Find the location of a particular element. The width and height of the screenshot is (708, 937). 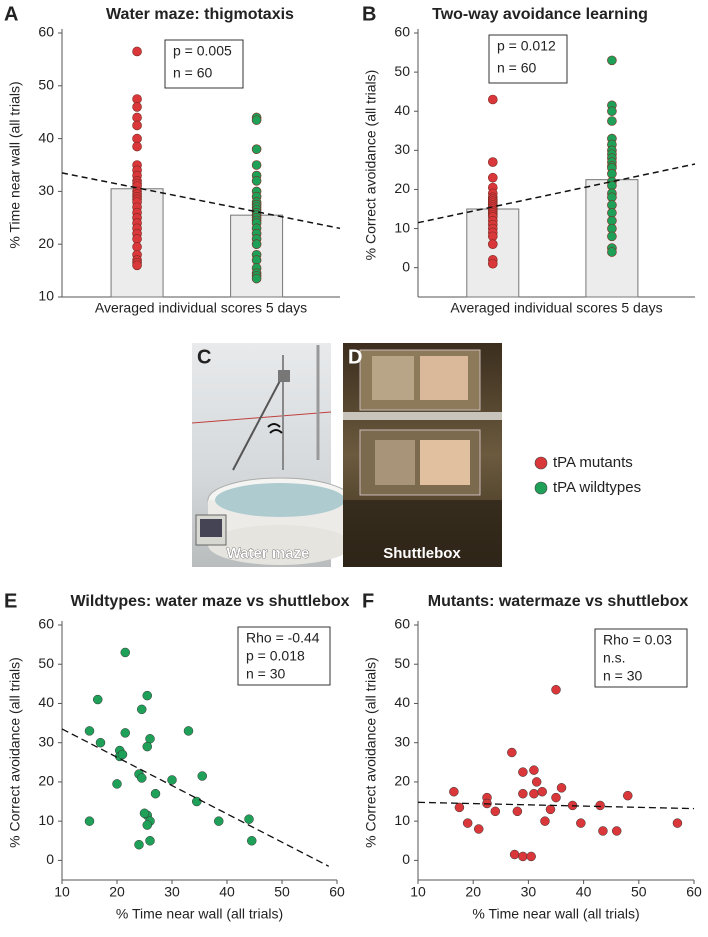

legend-label: tPA mutants is located at coordinates (593, 462).